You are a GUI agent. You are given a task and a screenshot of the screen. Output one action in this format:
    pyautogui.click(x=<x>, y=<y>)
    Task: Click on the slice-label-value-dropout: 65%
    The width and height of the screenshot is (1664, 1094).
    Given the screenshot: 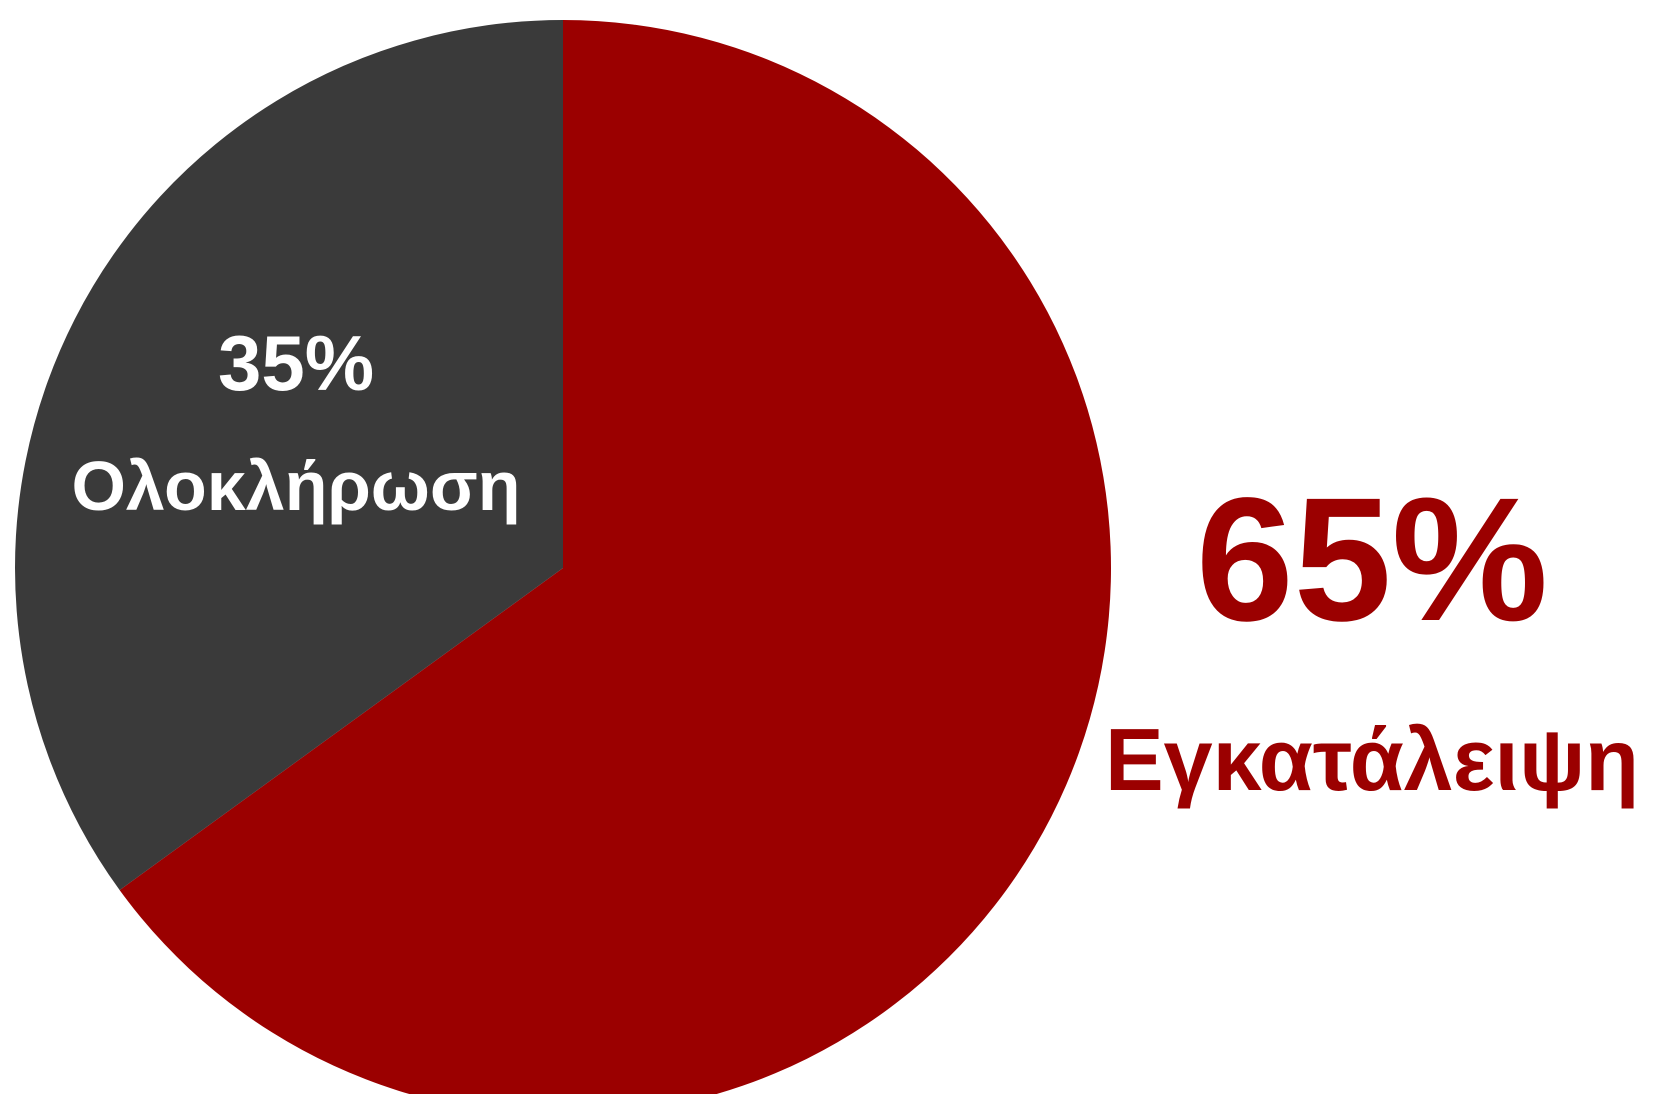 What is the action you would take?
    pyautogui.click(x=1372, y=560)
    